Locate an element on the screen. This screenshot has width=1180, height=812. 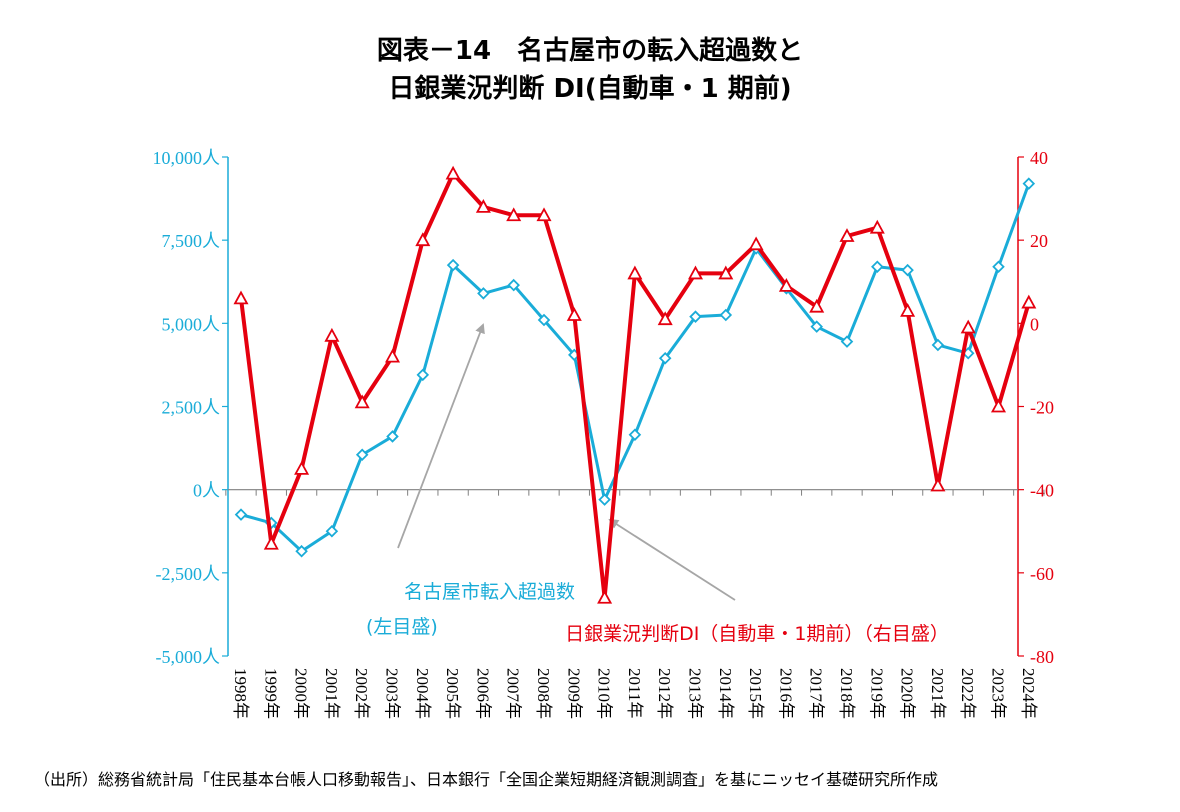
x-tick-label: 2002年 is located at coordinates (361, 693).